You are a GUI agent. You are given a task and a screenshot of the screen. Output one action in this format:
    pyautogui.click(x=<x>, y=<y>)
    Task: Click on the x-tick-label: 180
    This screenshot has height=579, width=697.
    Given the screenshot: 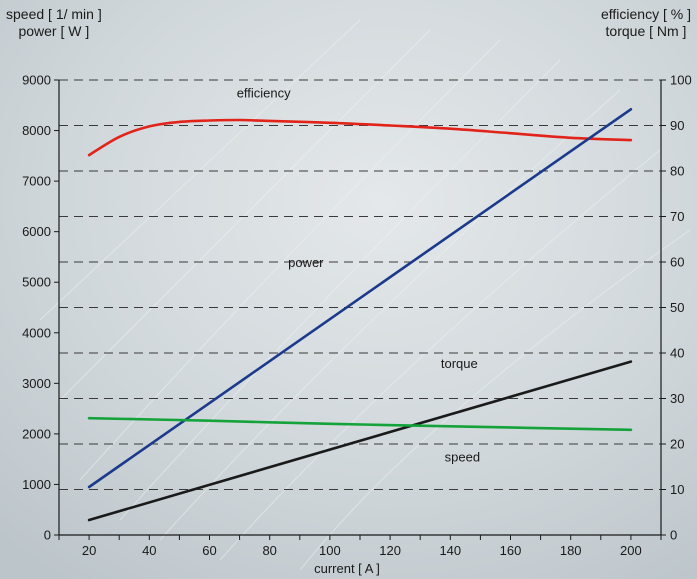 What is the action you would take?
    pyautogui.click(x=571, y=550)
    